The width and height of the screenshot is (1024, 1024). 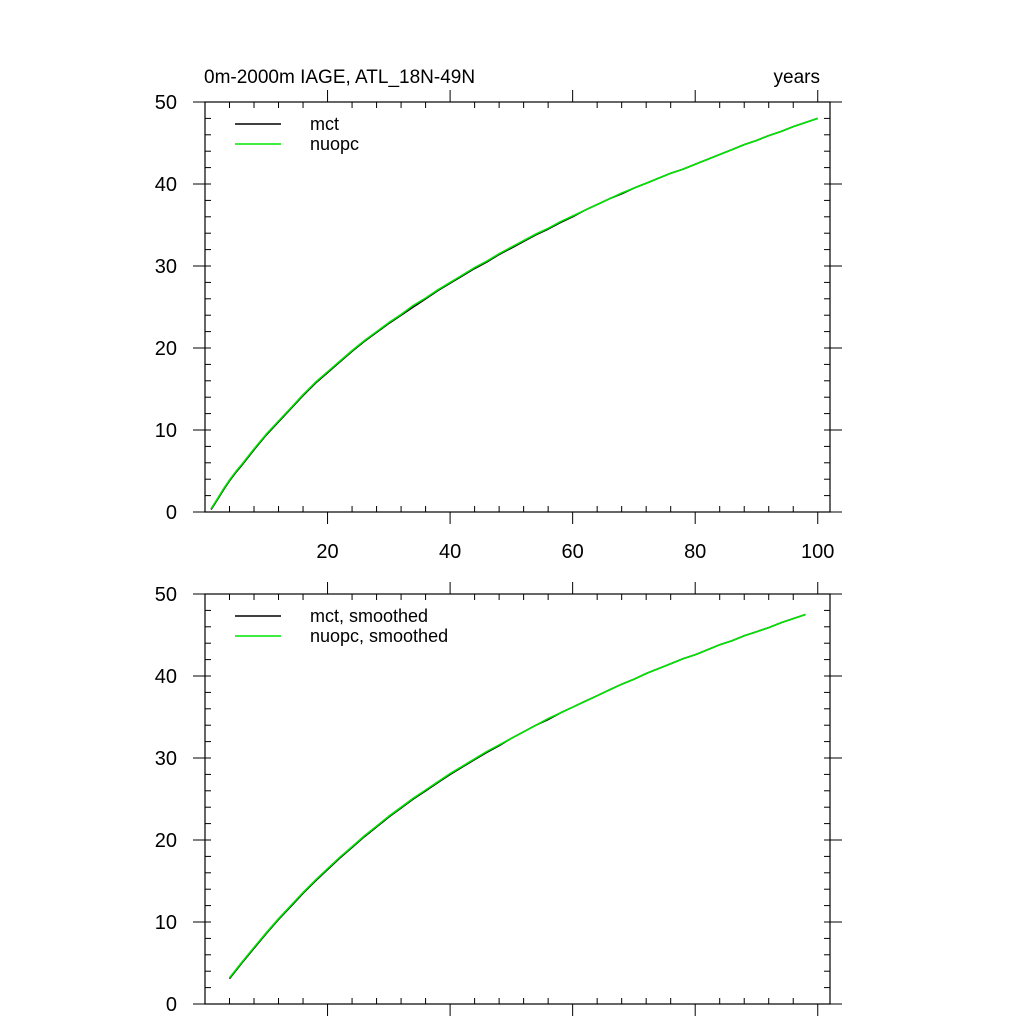 I want to click on legend-label: nuopc, so click(x=334, y=144).